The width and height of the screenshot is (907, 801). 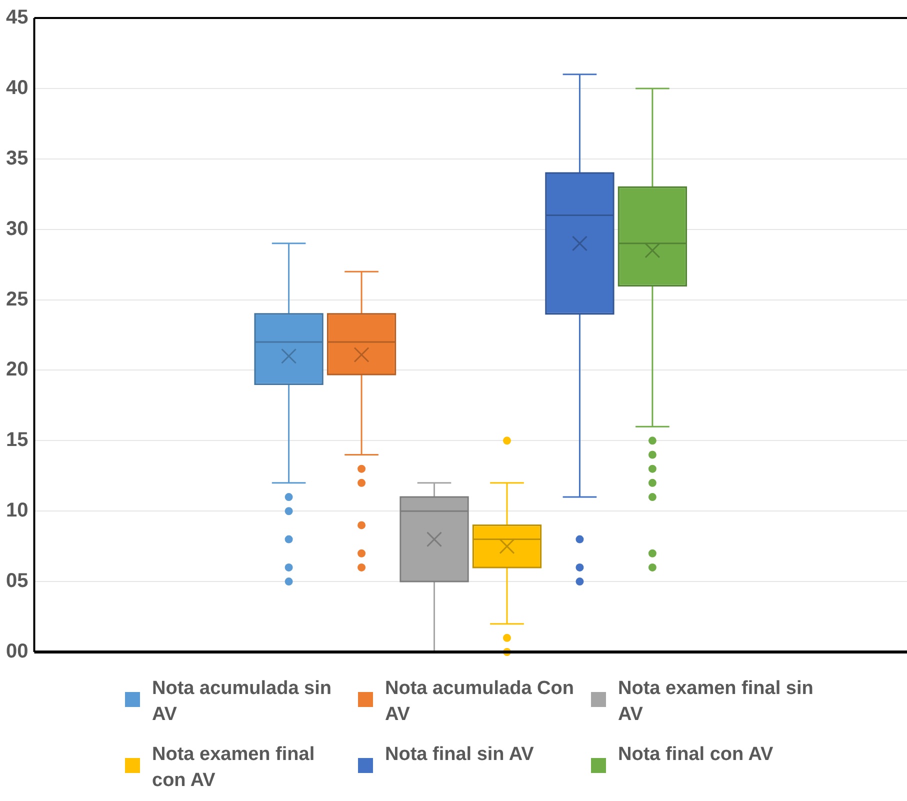 What do you see at coordinates (17, 229) in the screenshot?
I see `y-tick-label: 30` at bounding box center [17, 229].